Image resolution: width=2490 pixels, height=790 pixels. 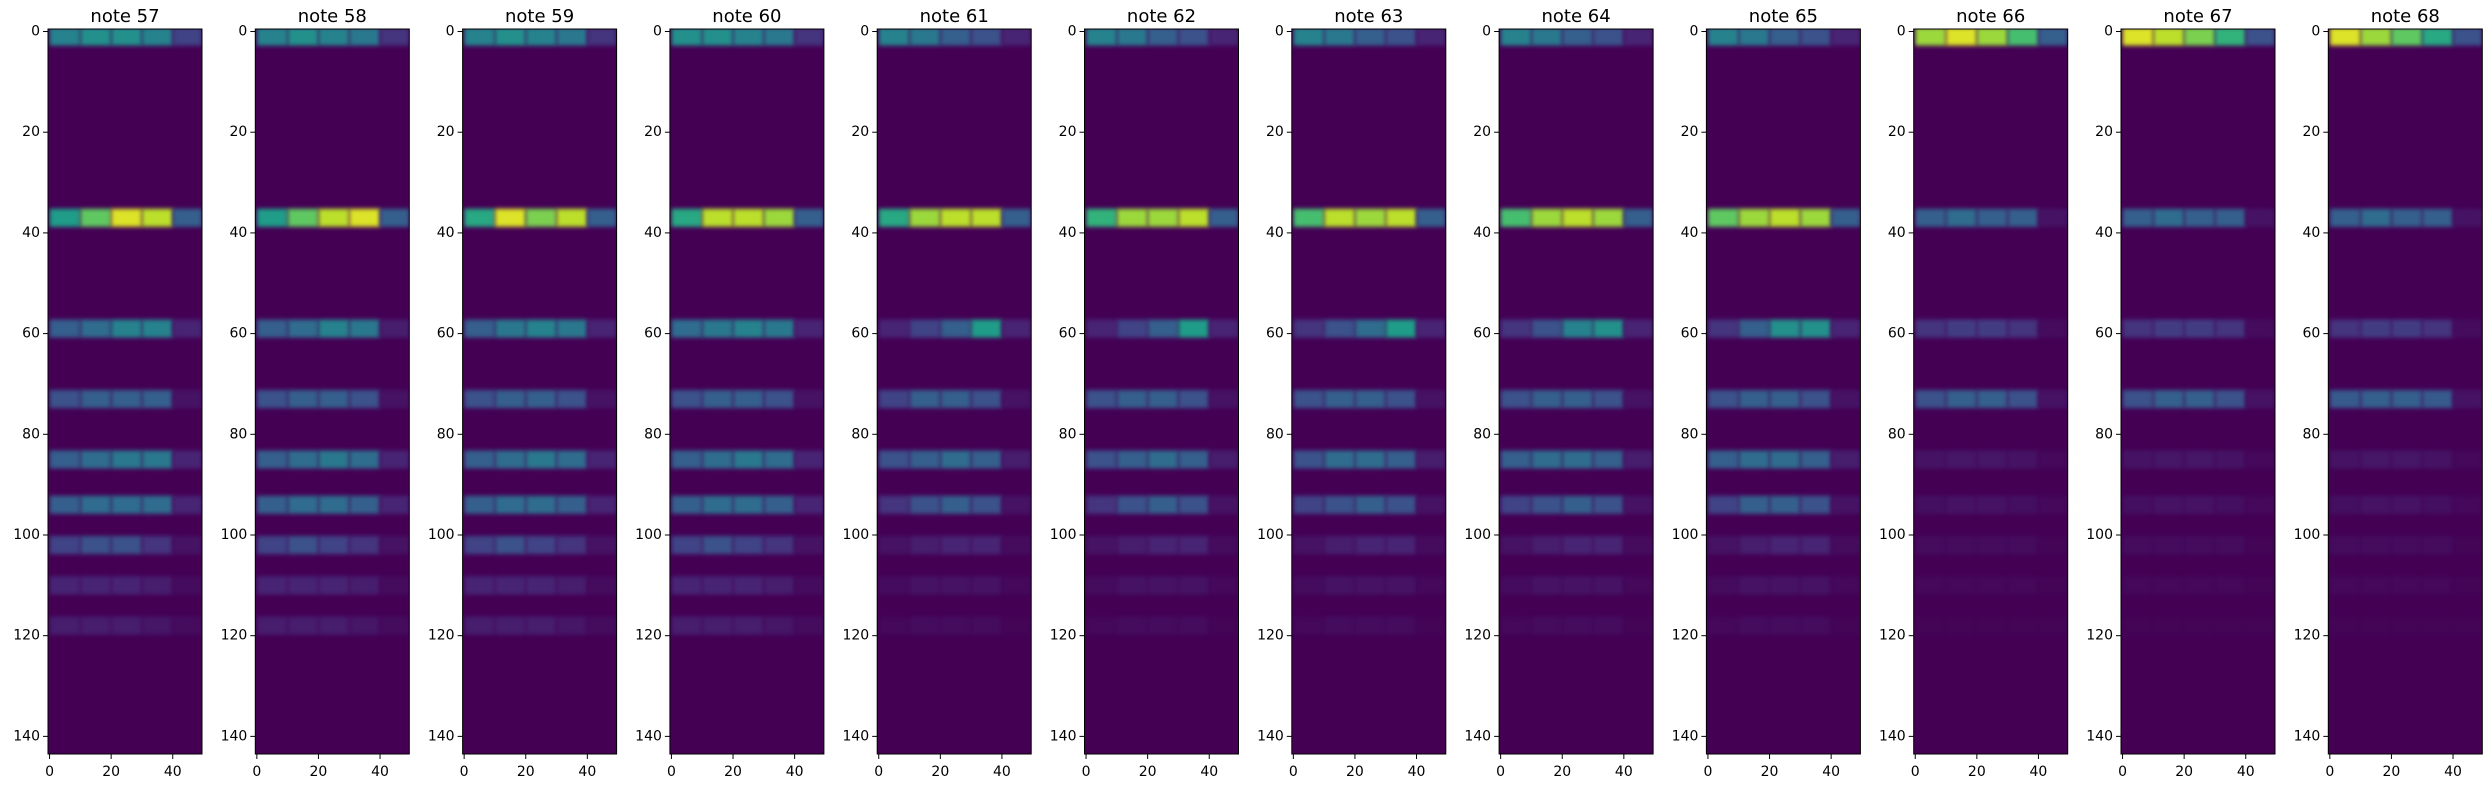 I want to click on heatmap, so click(x=747, y=332).